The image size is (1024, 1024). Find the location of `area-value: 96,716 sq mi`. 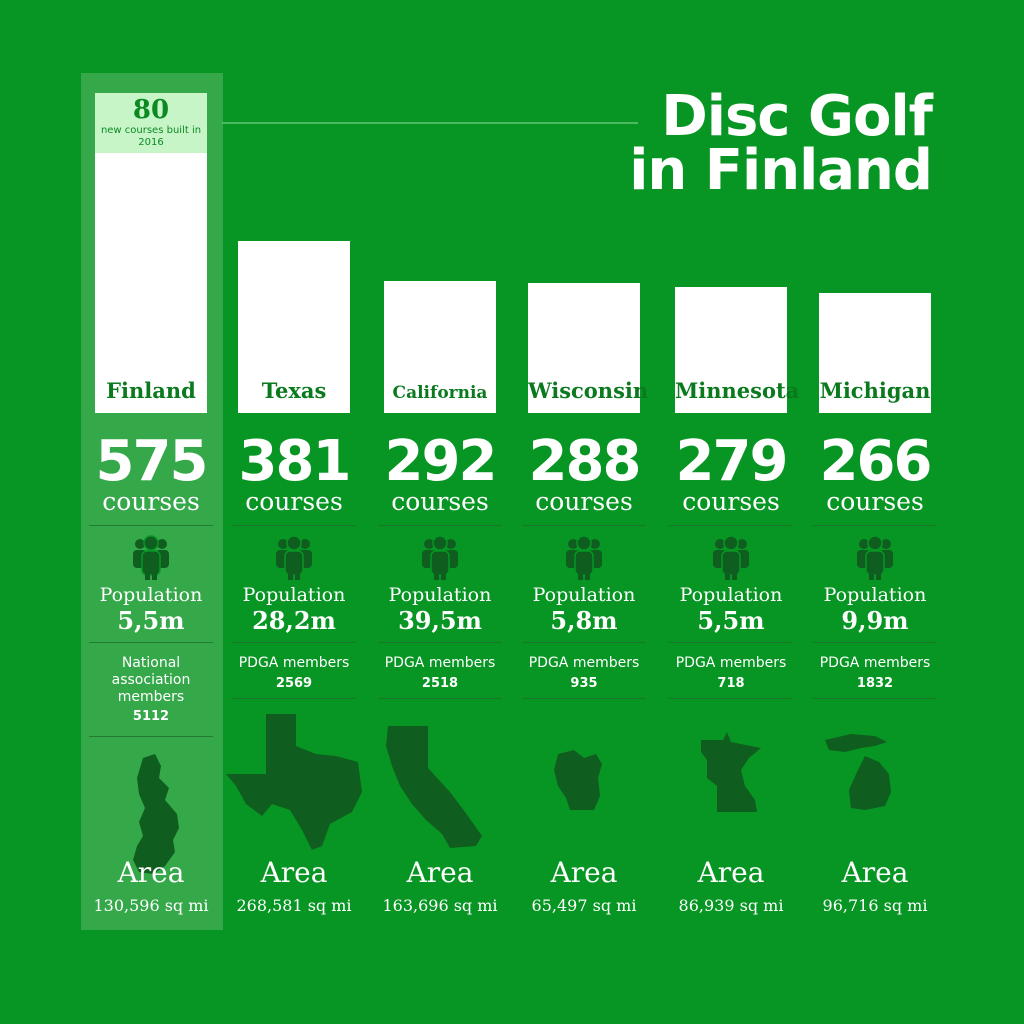

area-value: 96,716 sq mi is located at coordinates (875, 905).